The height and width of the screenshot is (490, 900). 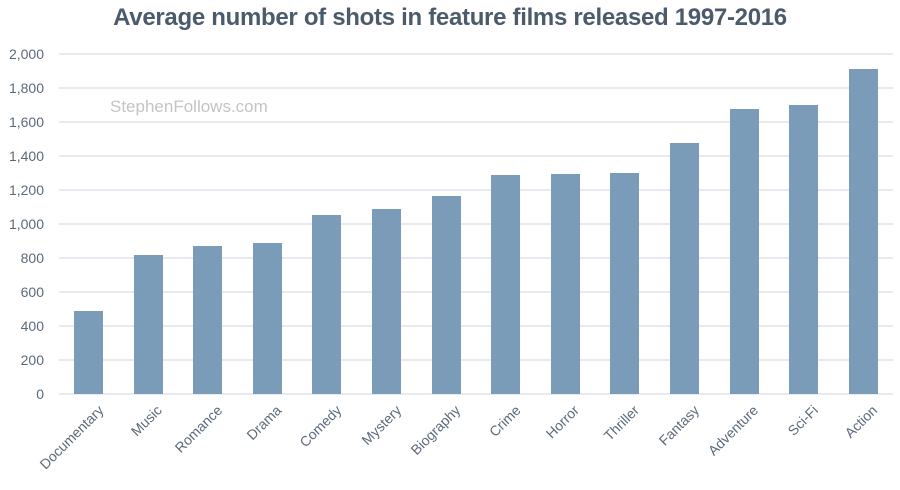 What do you see at coordinates (32, 292) in the screenshot?
I see `y-tick-label: 600` at bounding box center [32, 292].